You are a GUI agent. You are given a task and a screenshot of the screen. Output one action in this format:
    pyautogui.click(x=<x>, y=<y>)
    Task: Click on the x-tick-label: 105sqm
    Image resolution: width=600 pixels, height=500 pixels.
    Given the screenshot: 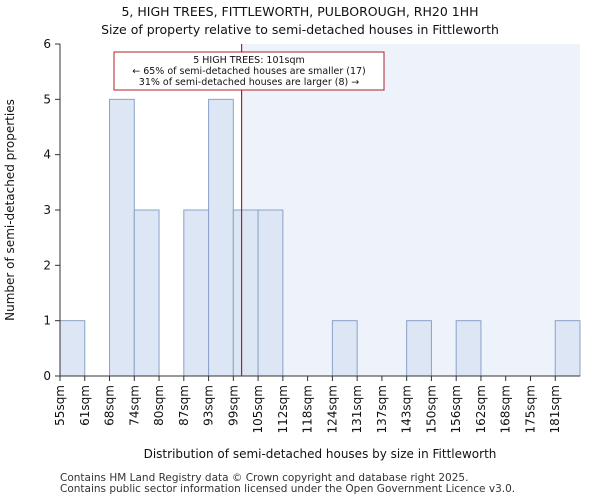 What is the action you would take?
    pyautogui.click(x=258, y=409)
    